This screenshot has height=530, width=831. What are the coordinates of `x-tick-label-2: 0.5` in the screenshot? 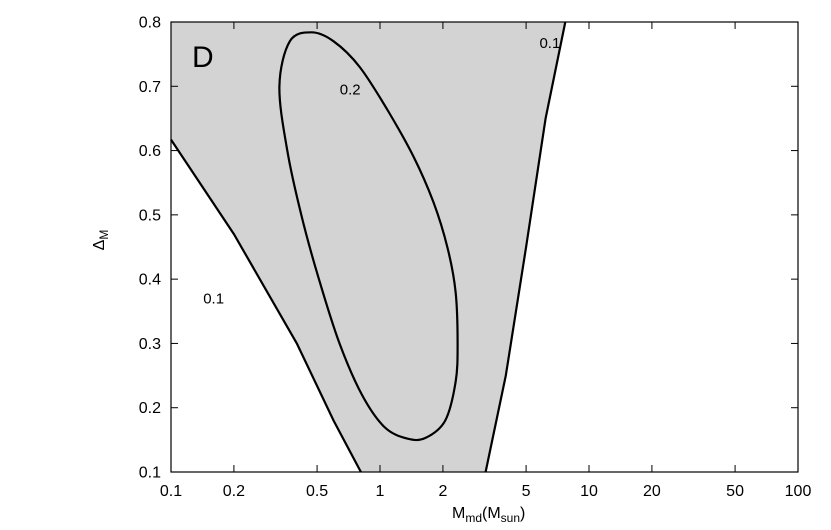 It's located at (317, 491).